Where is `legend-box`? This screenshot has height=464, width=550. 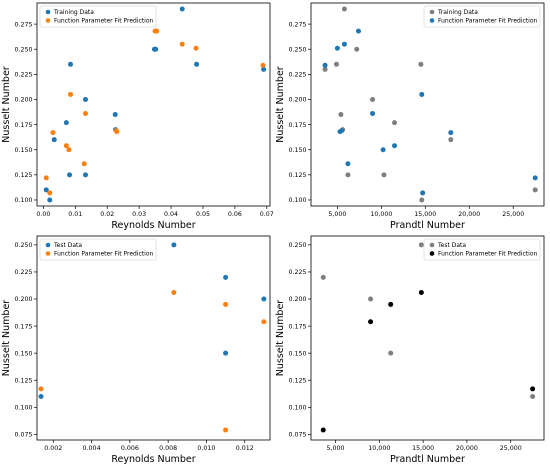 legend-box is located at coordinates (98, 16).